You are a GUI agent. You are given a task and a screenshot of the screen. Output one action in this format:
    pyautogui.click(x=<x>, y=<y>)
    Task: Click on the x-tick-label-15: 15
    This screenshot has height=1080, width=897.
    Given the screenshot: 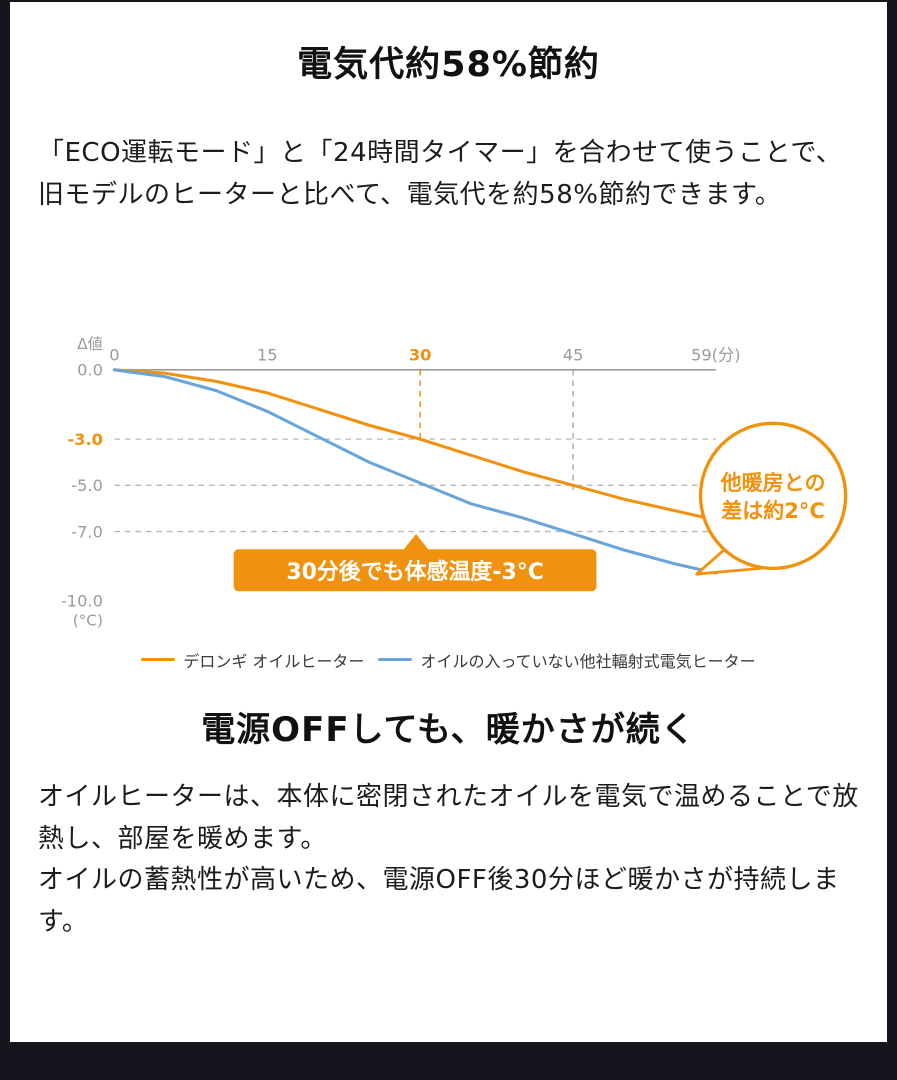 What is the action you would take?
    pyautogui.click(x=267, y=354)
    